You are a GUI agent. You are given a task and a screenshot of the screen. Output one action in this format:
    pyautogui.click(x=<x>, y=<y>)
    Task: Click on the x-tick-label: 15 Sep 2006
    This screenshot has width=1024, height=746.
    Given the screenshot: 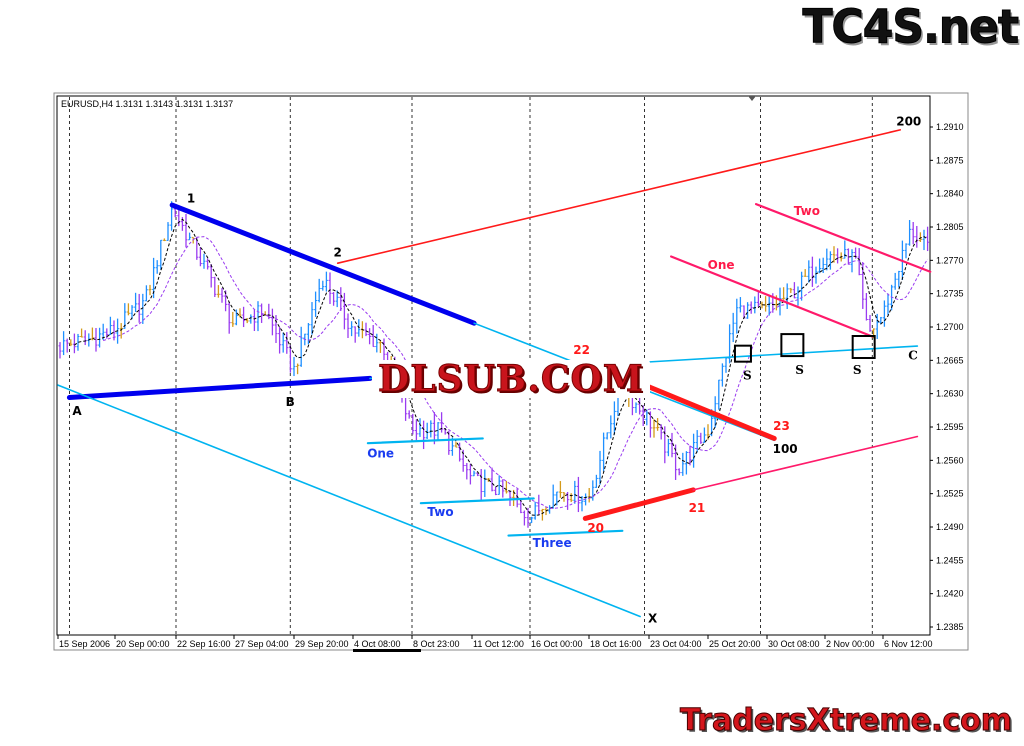 What is the action you would take?
    pyautogui.click(x=84, y=644)
    